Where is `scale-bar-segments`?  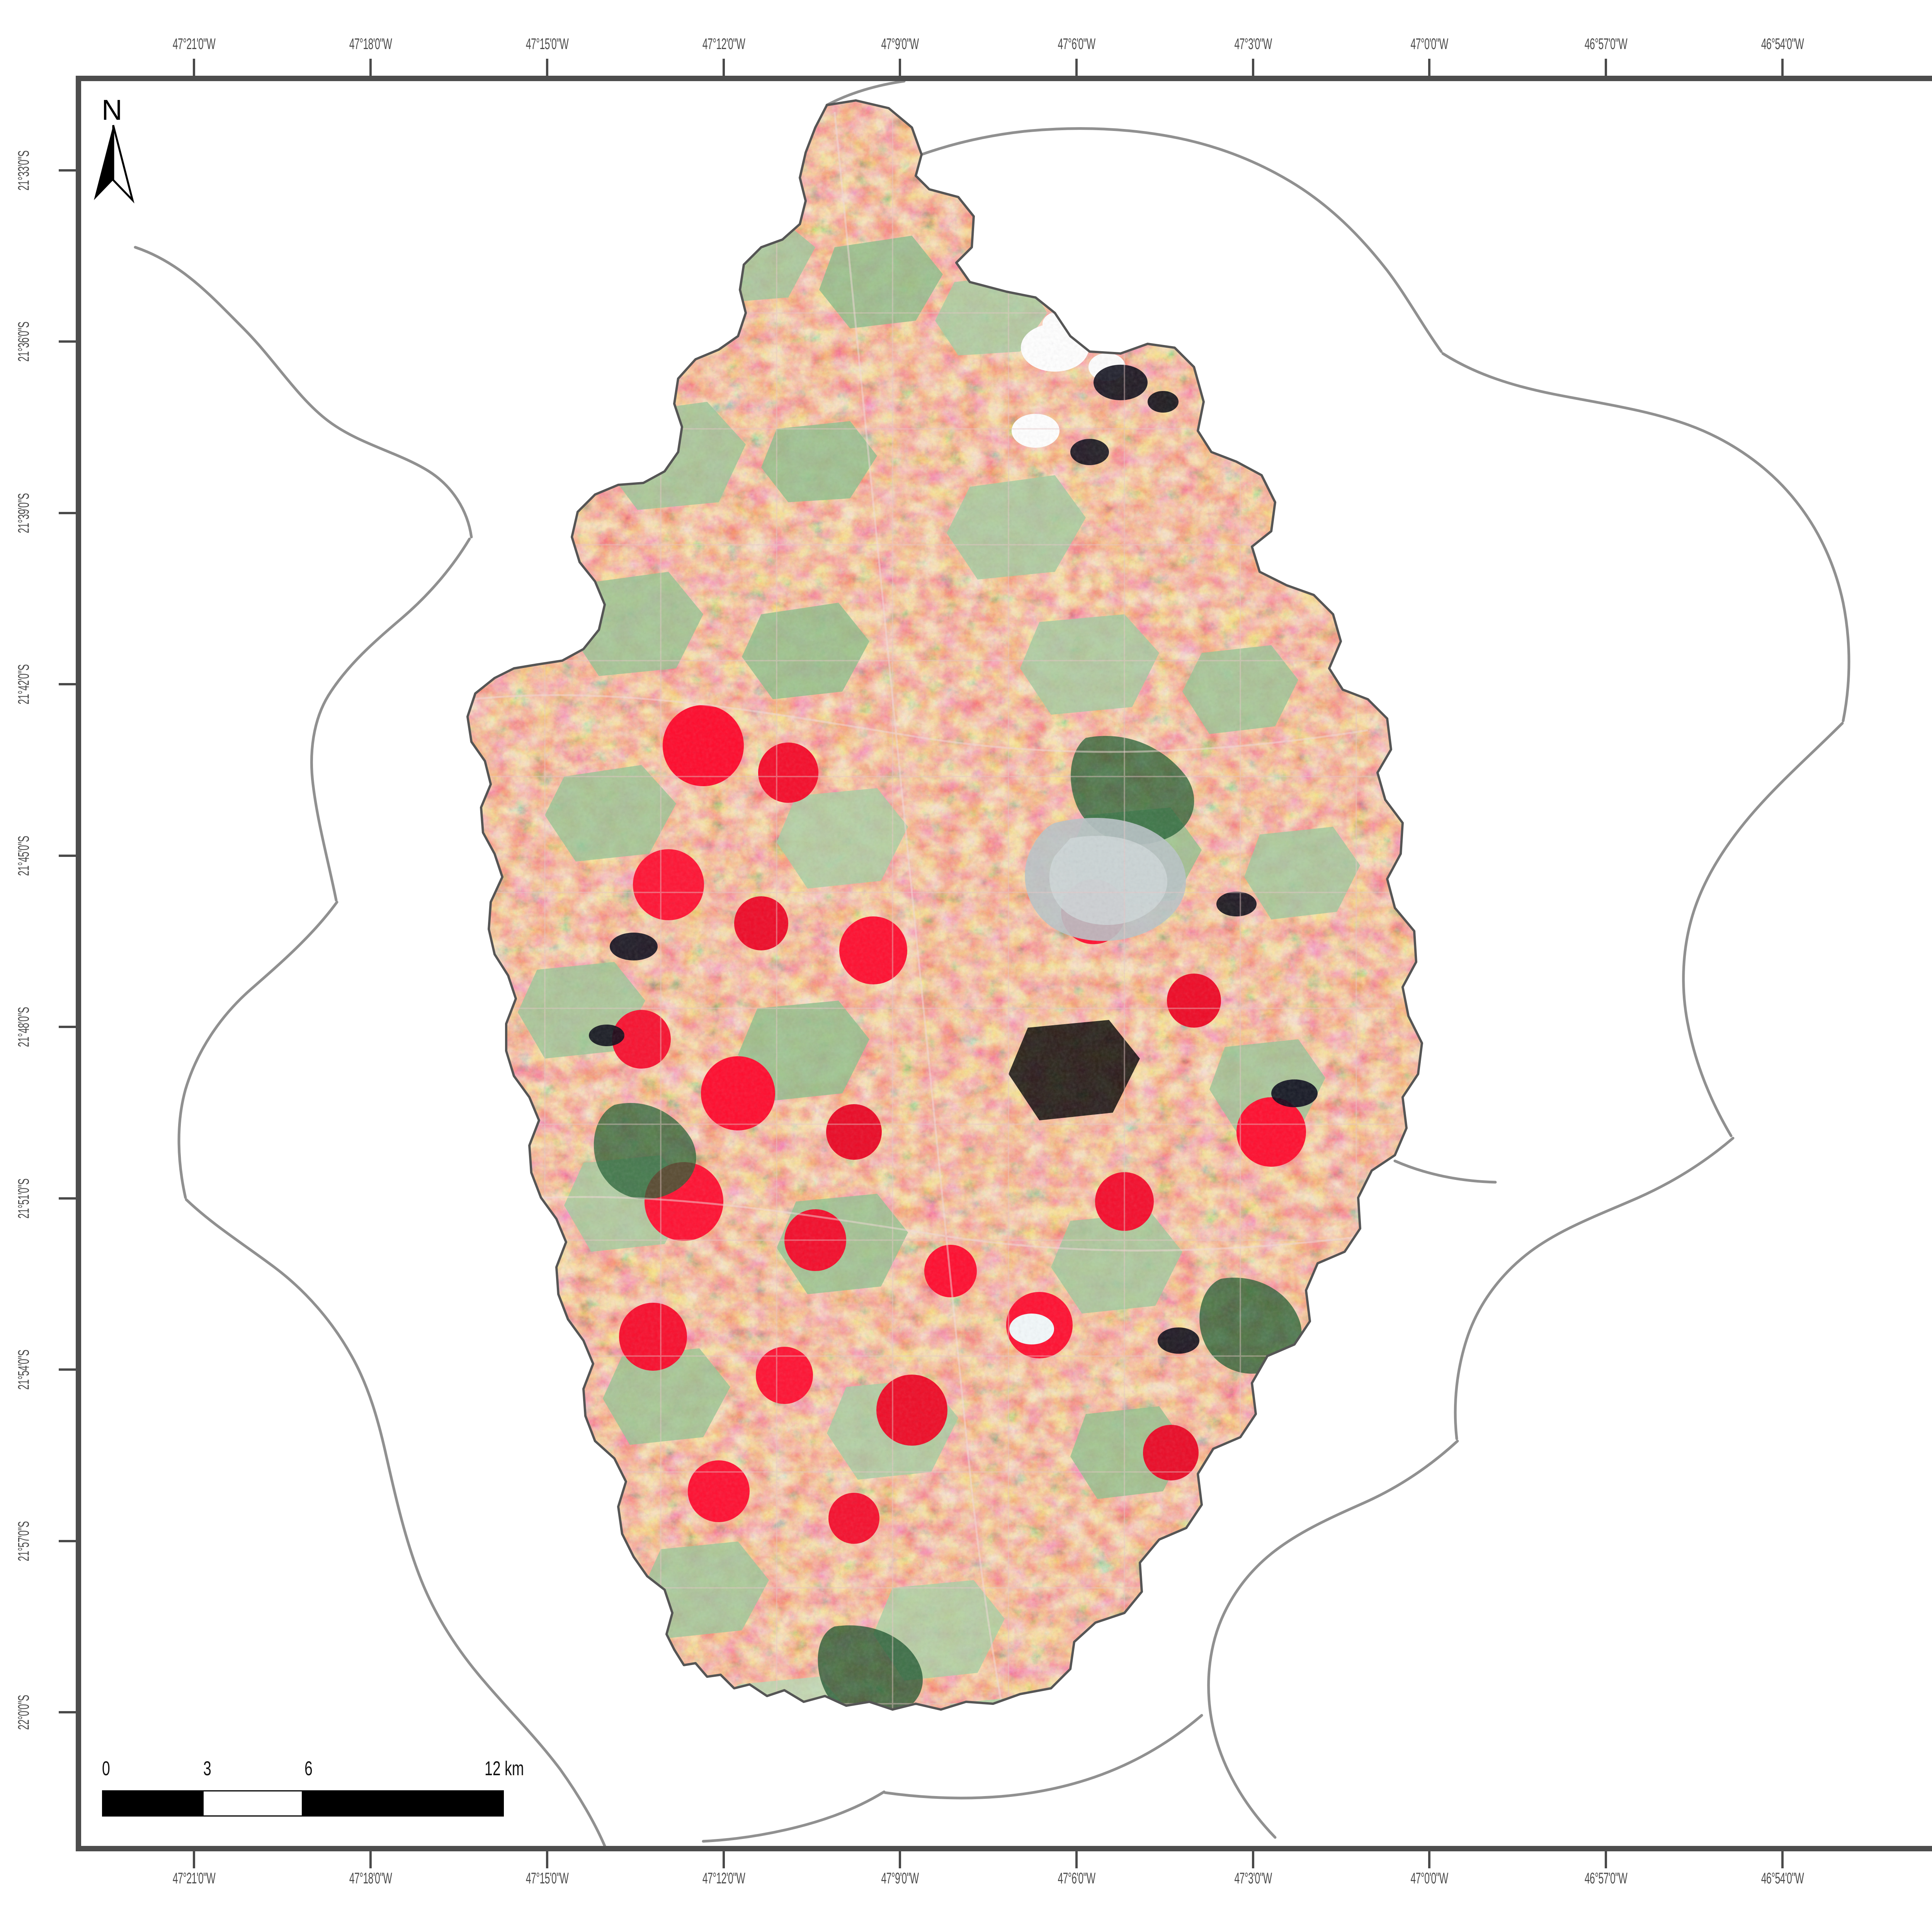 scale-bar-segments is located at coordinates (303, 1804).